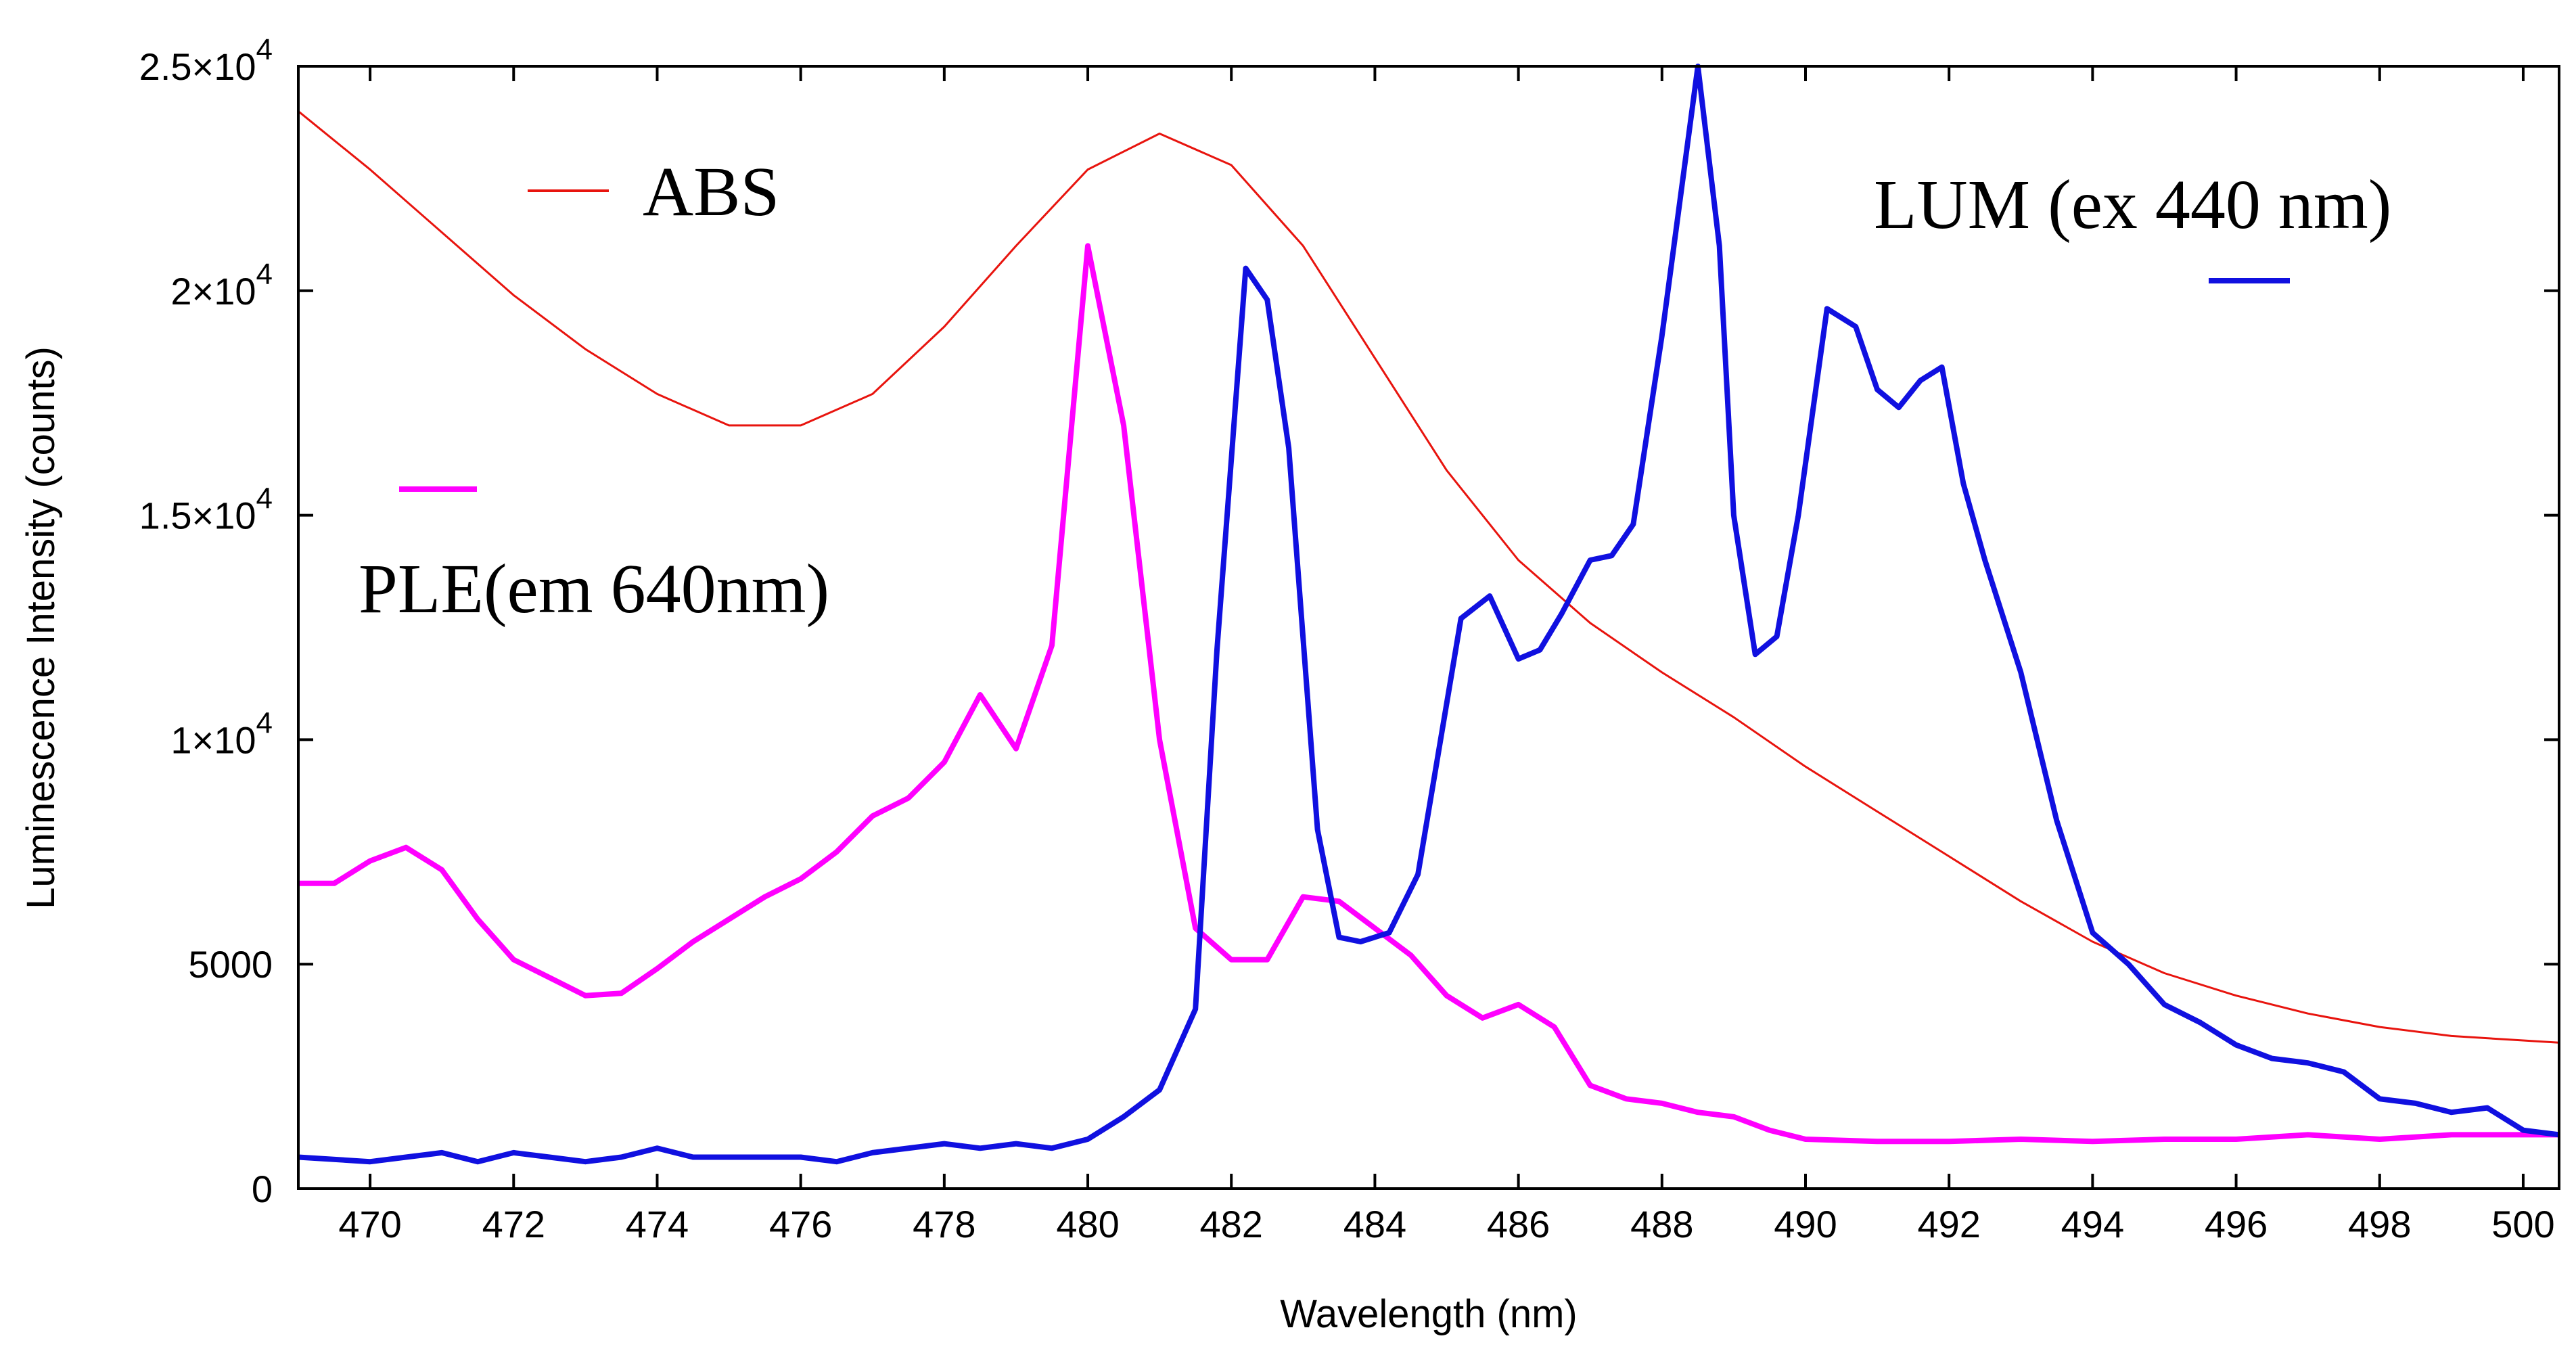 The height and width of the screenshot is (1353, 2576). Describe the element at coordinates (1374, 1224) in the screenshot. I see `x-tick-label: 484` at that location.